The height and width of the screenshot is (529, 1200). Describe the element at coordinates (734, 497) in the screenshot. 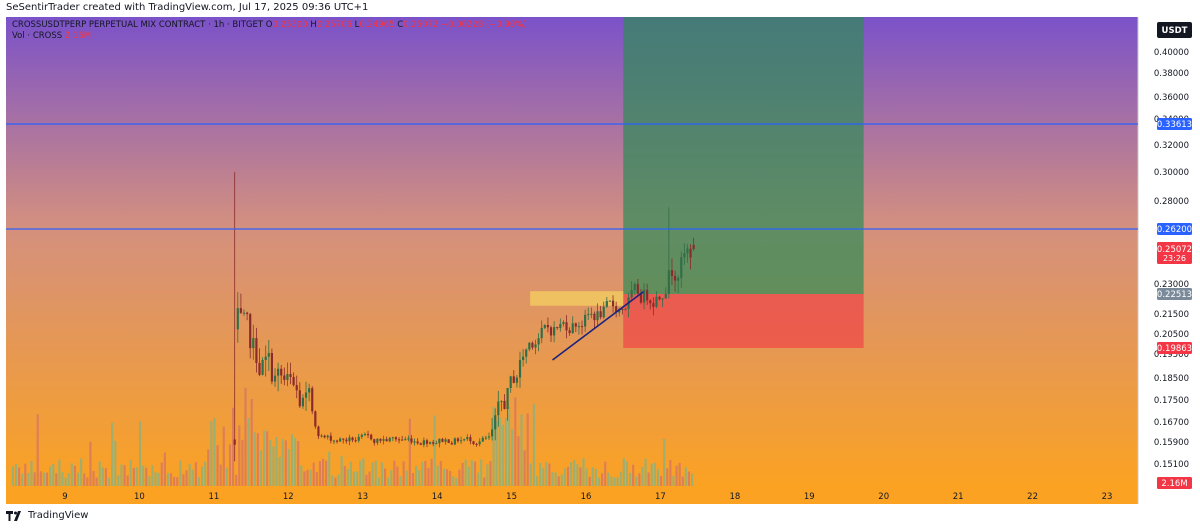

I see `x-tick-label-9: 18` at that location.